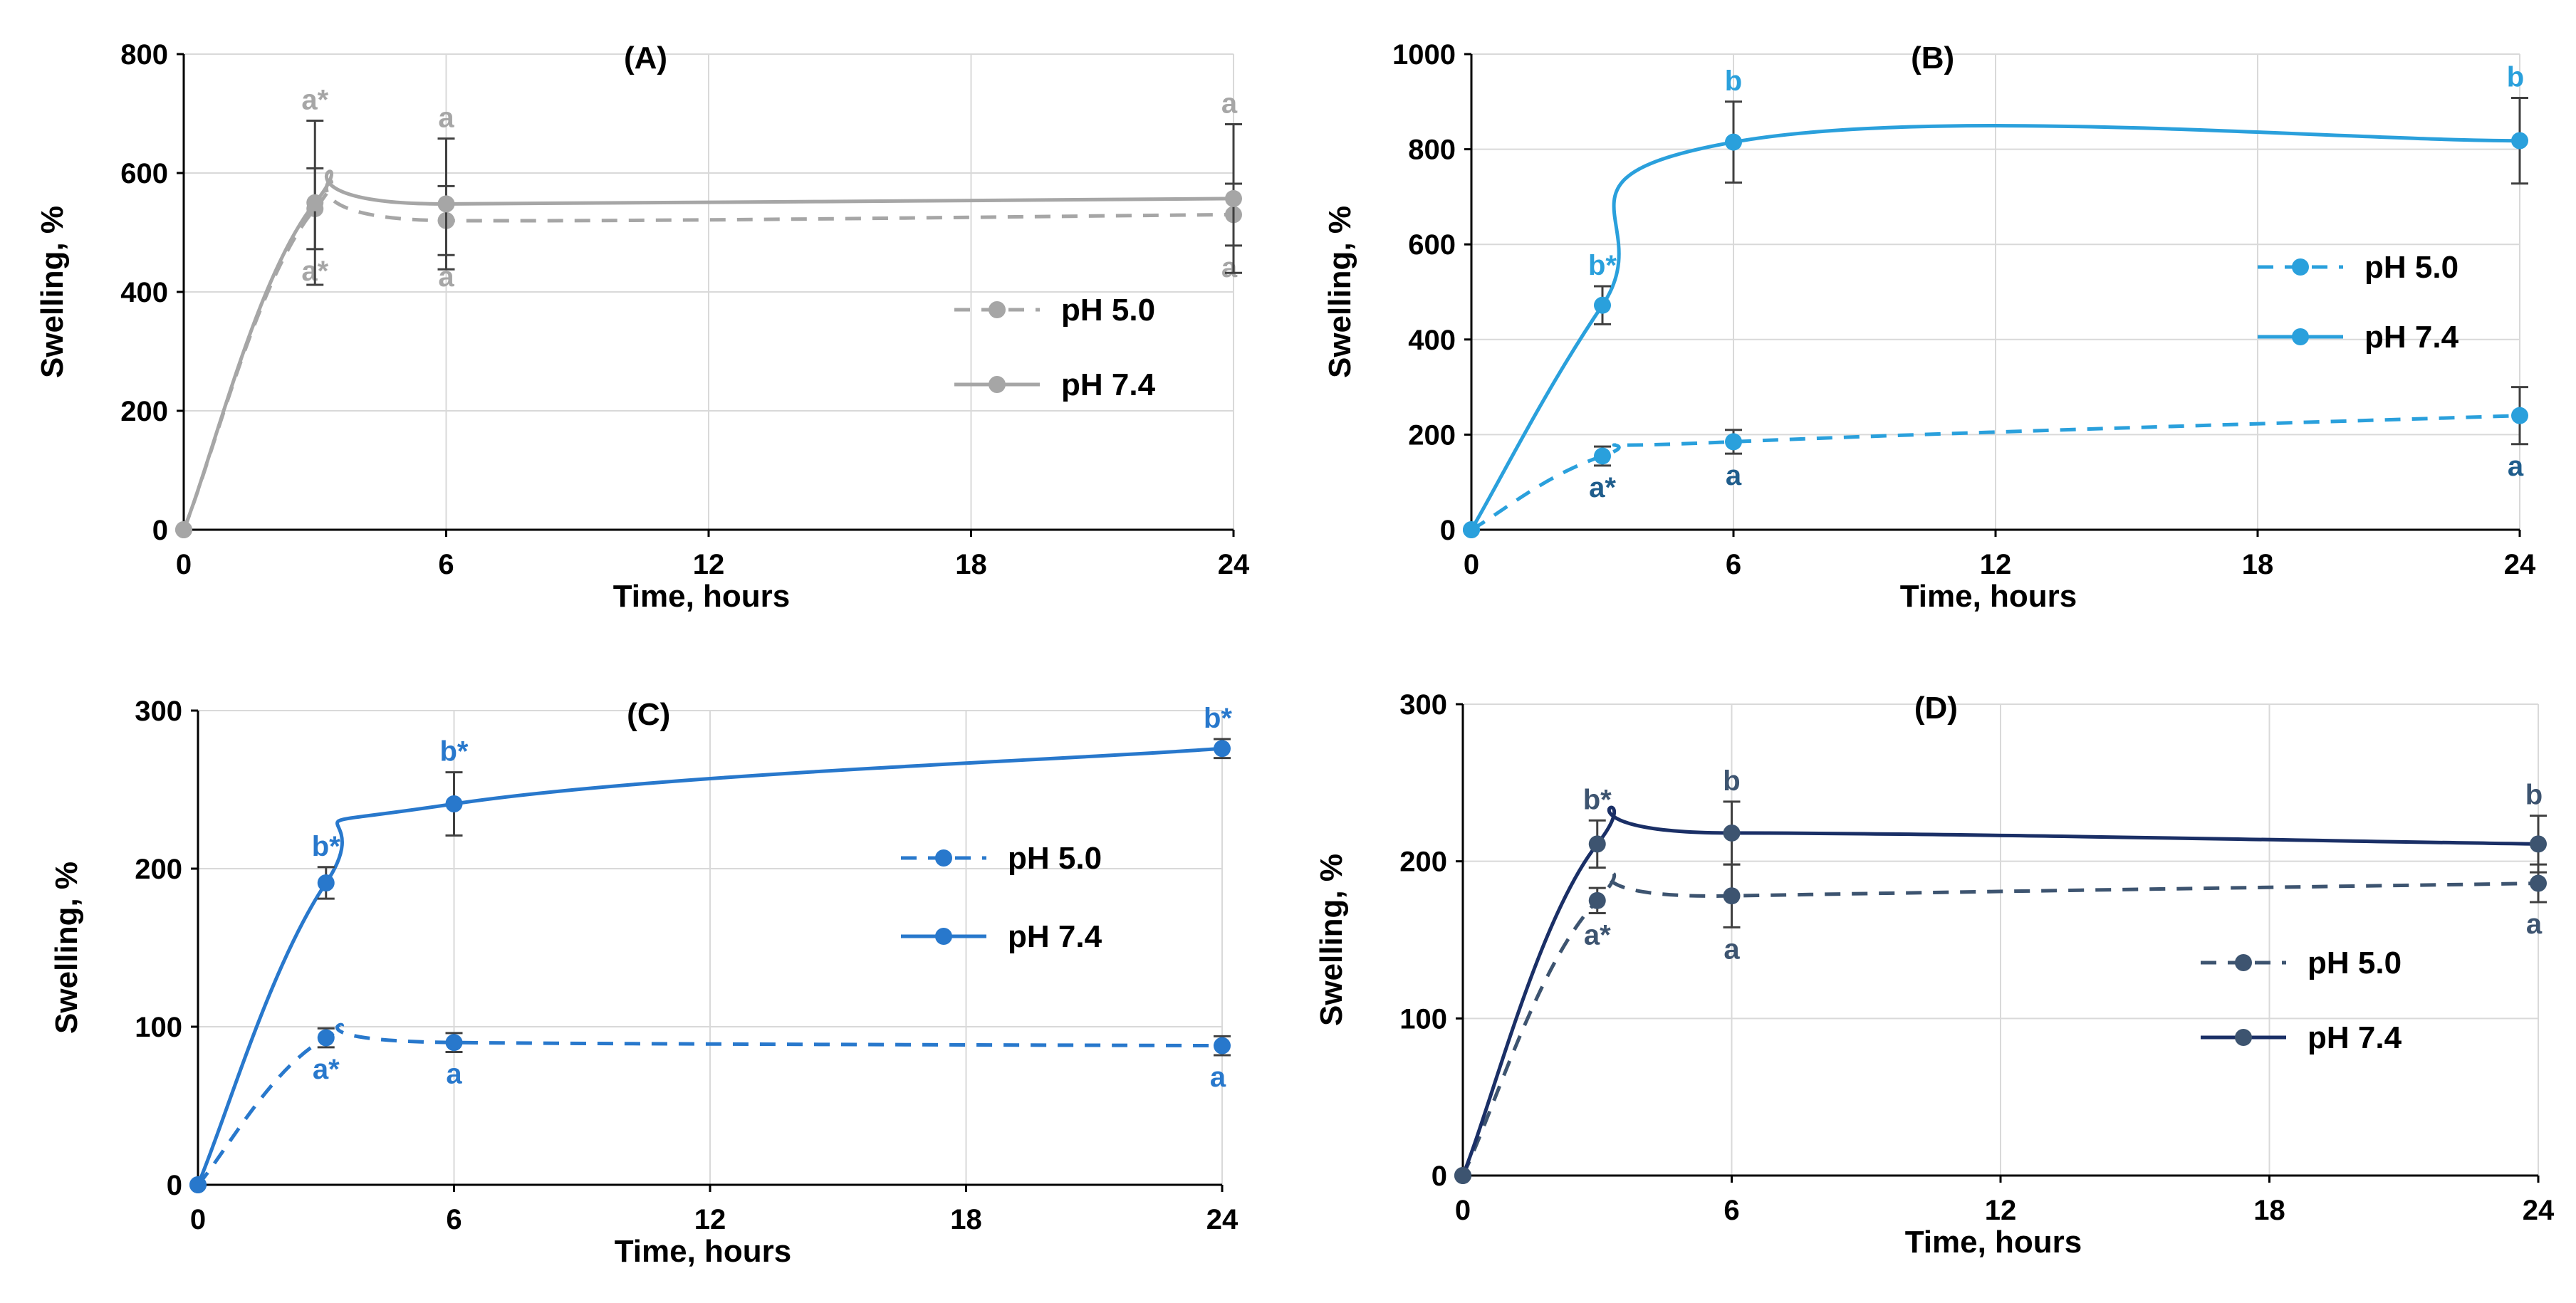  What do you see at coordinates (1932, 58) in the screenshot?
I see `panel-title: (B)` at bounding box center [1932, 58].